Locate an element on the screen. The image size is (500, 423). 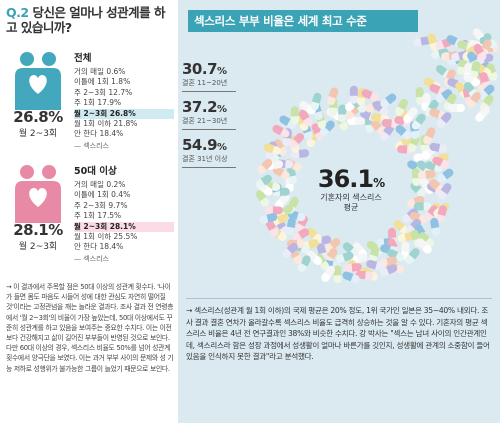
fifties-group-label: 50대 이상 is located at coordinates (95, 171).